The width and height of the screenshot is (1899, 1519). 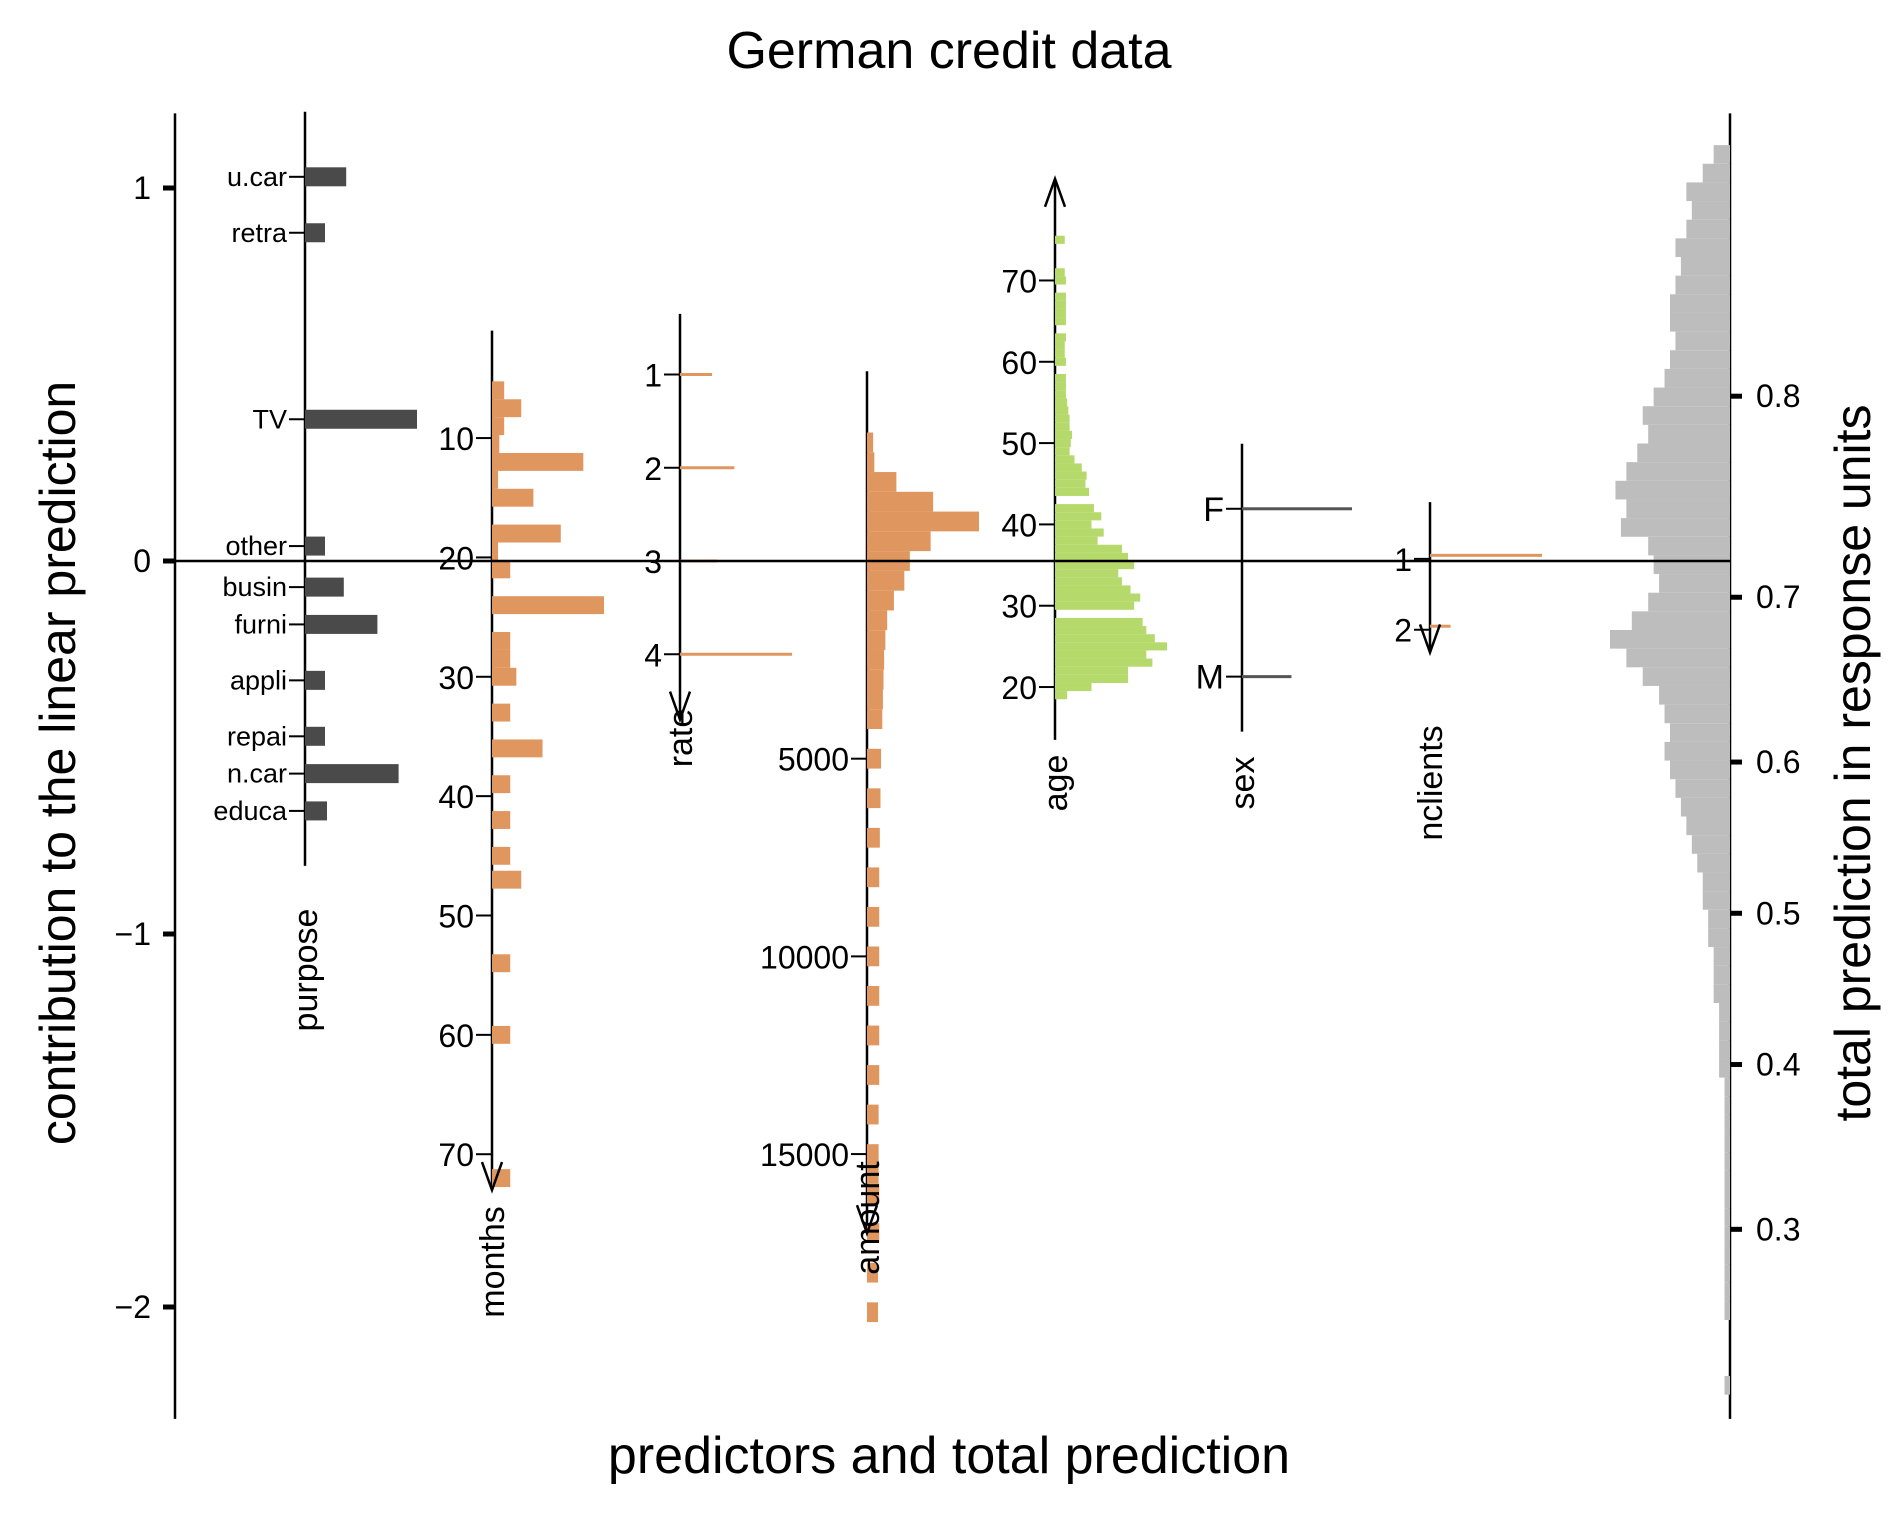 I want to click on left-axis-tick-label: 0, so click(x=142, y=561).